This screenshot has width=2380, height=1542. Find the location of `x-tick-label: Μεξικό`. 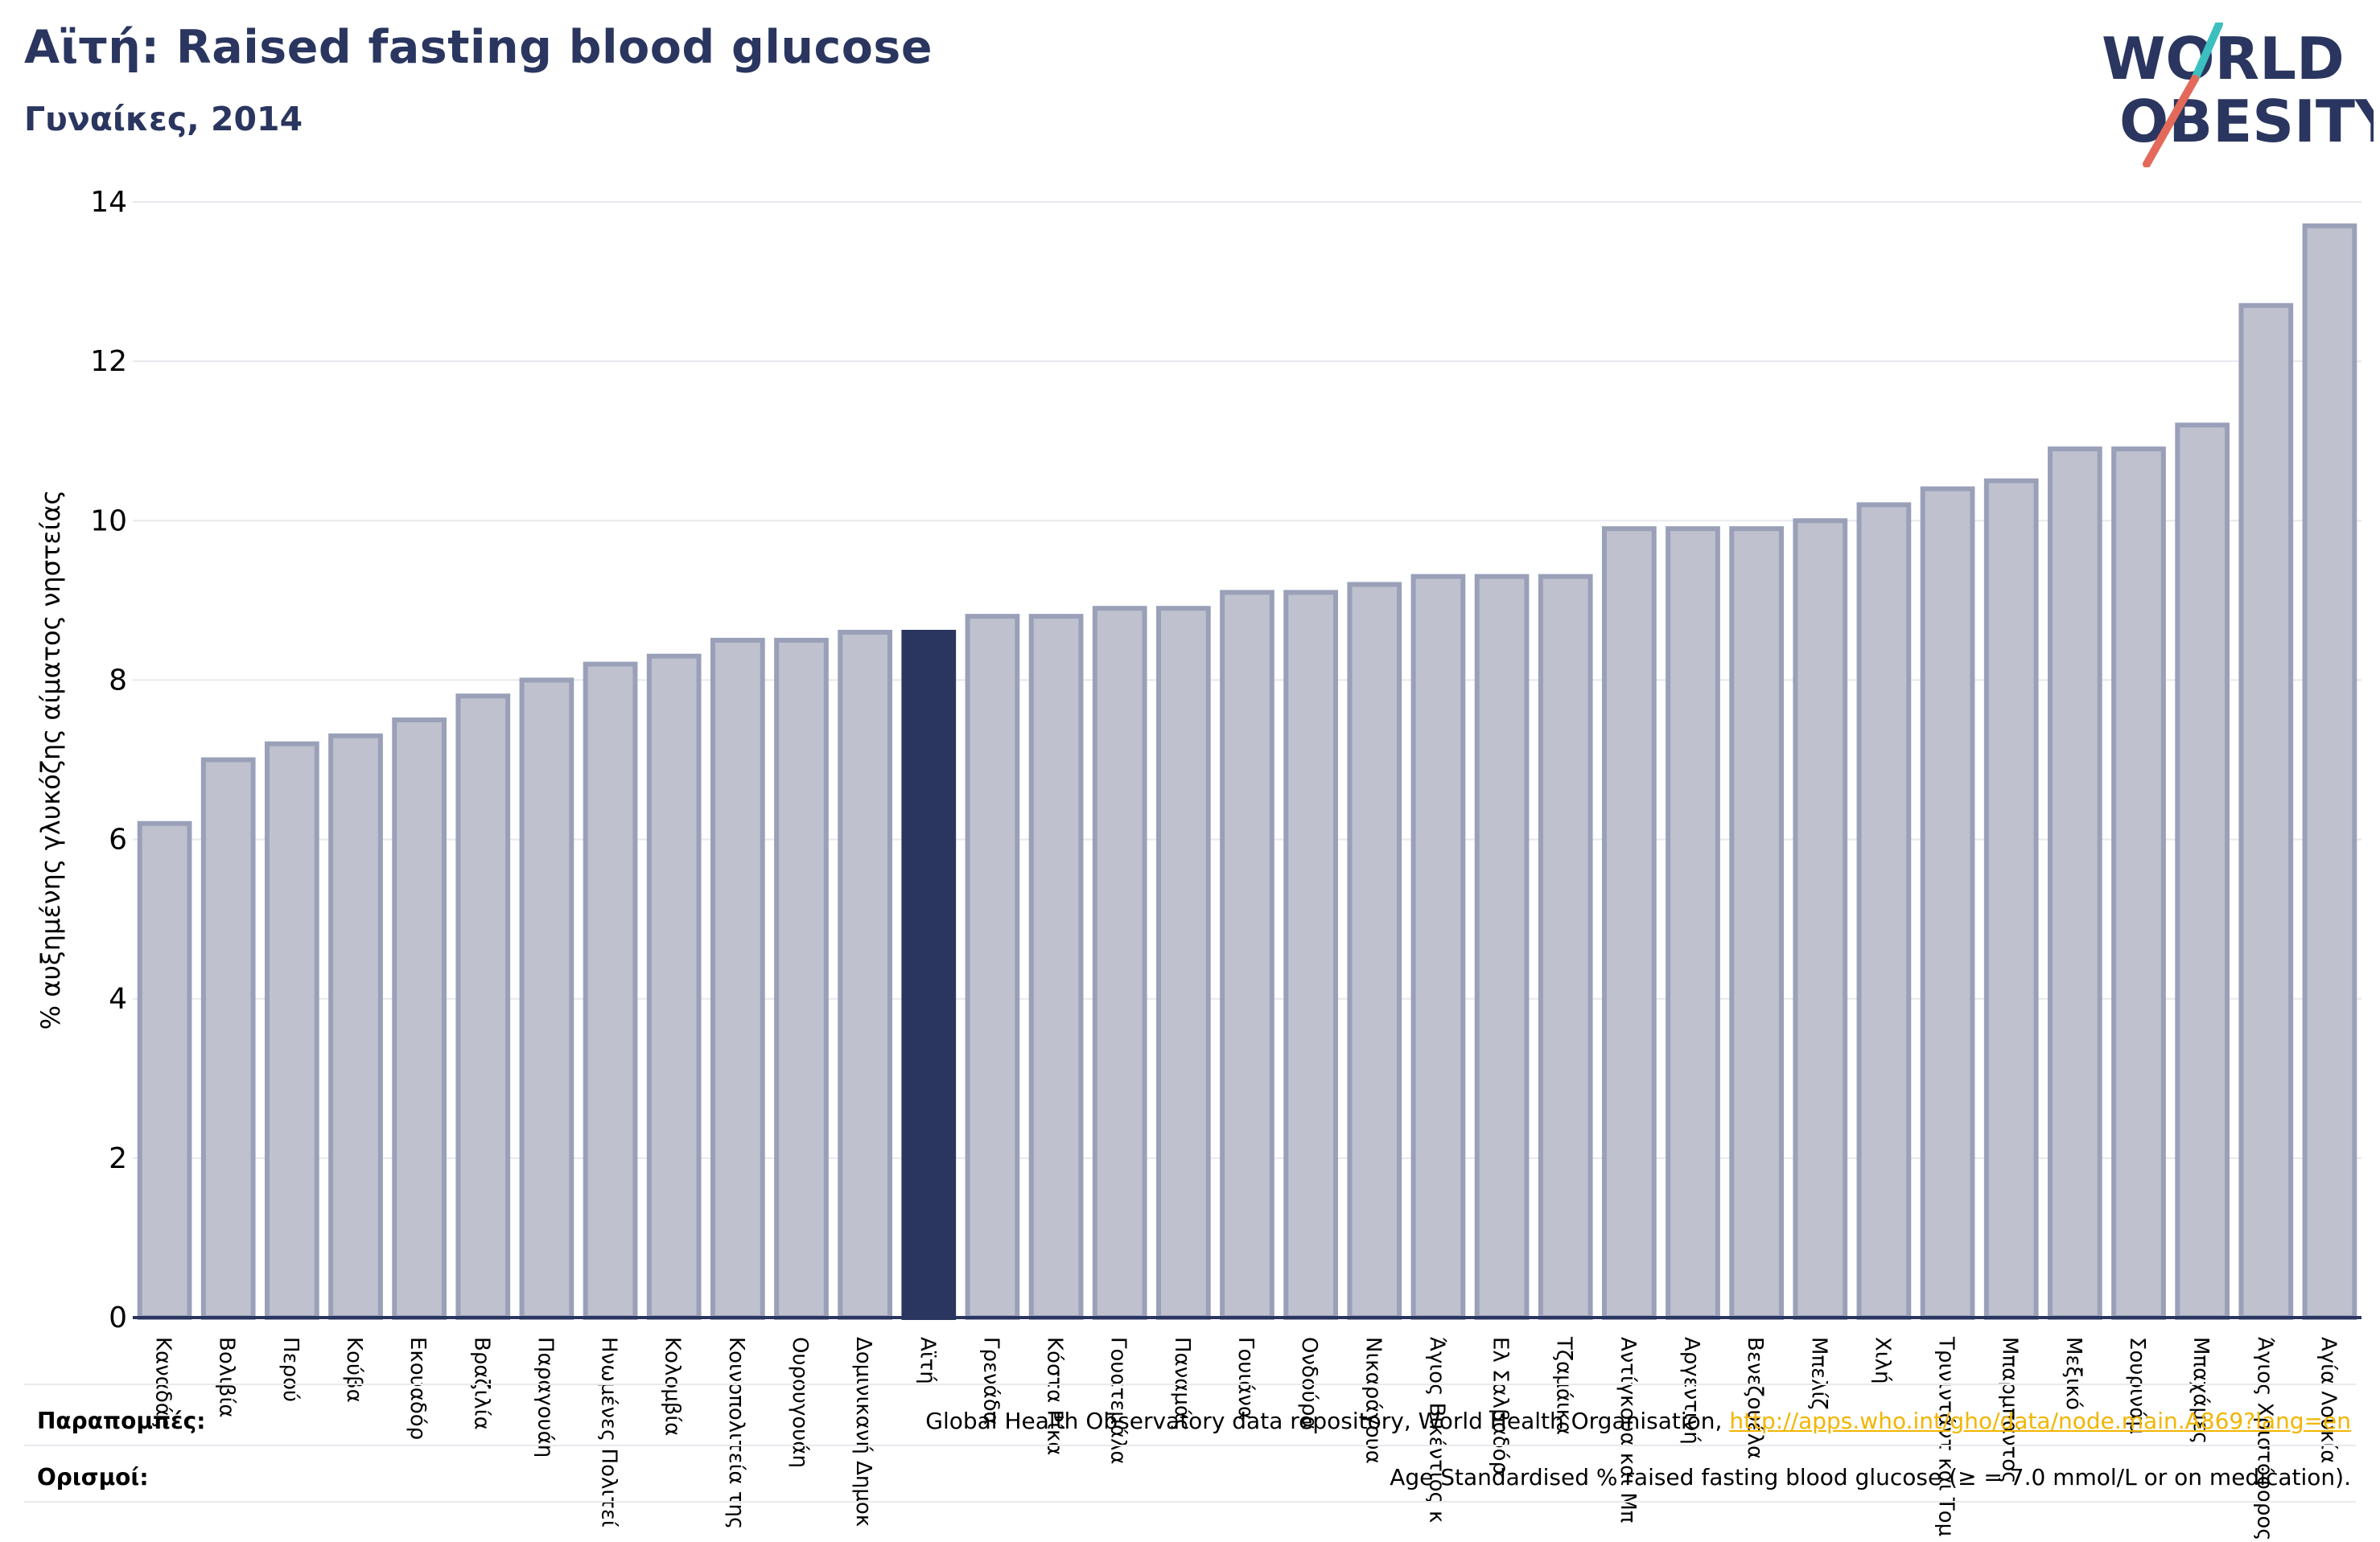

x-tick-label: Μεξικό is located at coordinates (2073, 1373).